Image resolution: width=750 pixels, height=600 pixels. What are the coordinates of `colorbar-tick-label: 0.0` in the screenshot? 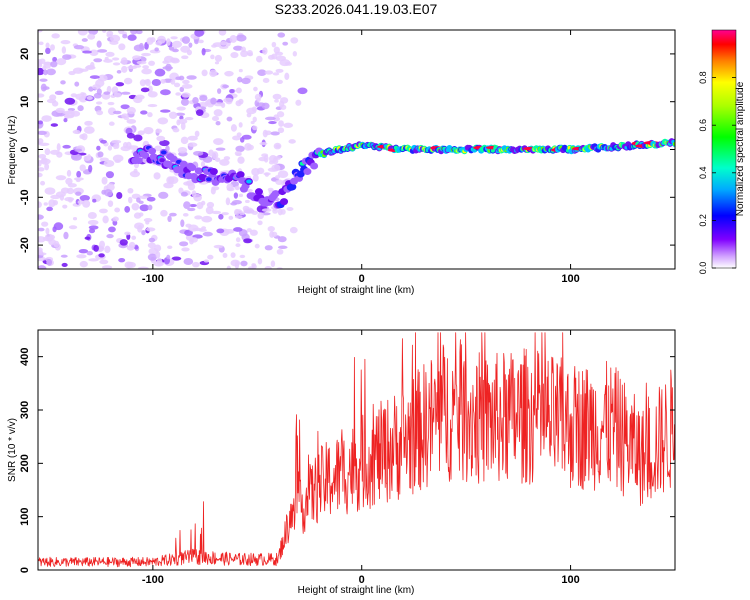 It's located at (703, 268).